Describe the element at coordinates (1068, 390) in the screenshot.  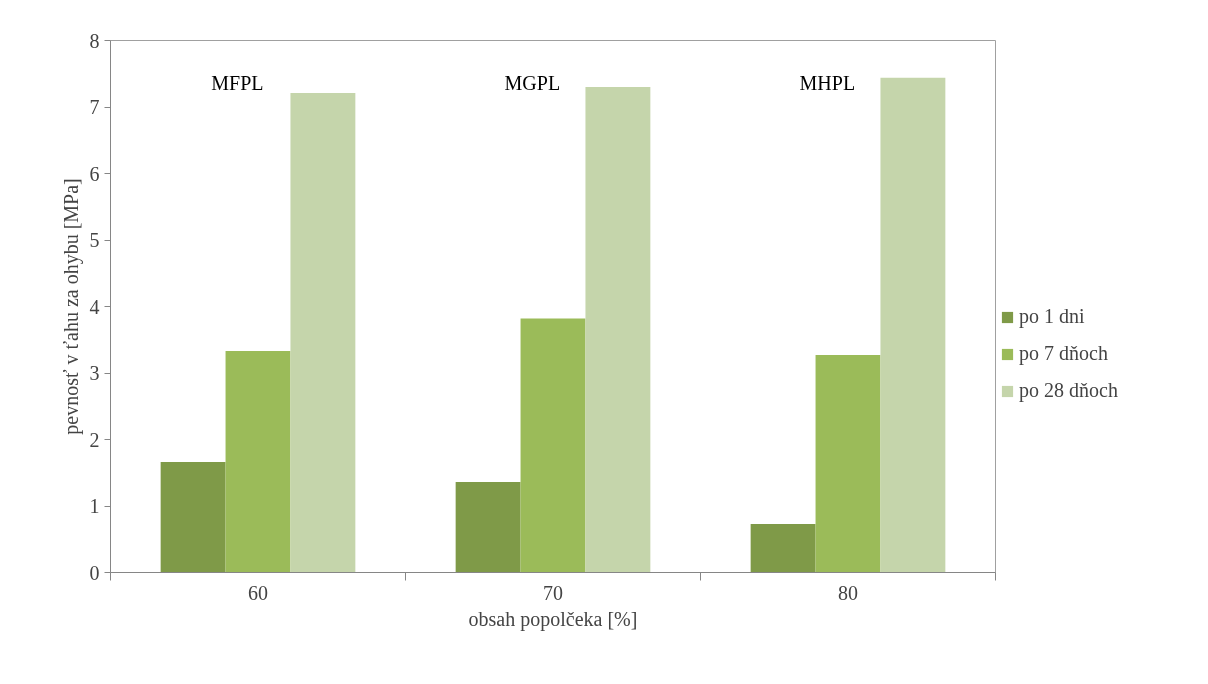
I see `legend-label: po 28 dňoch` at that location.